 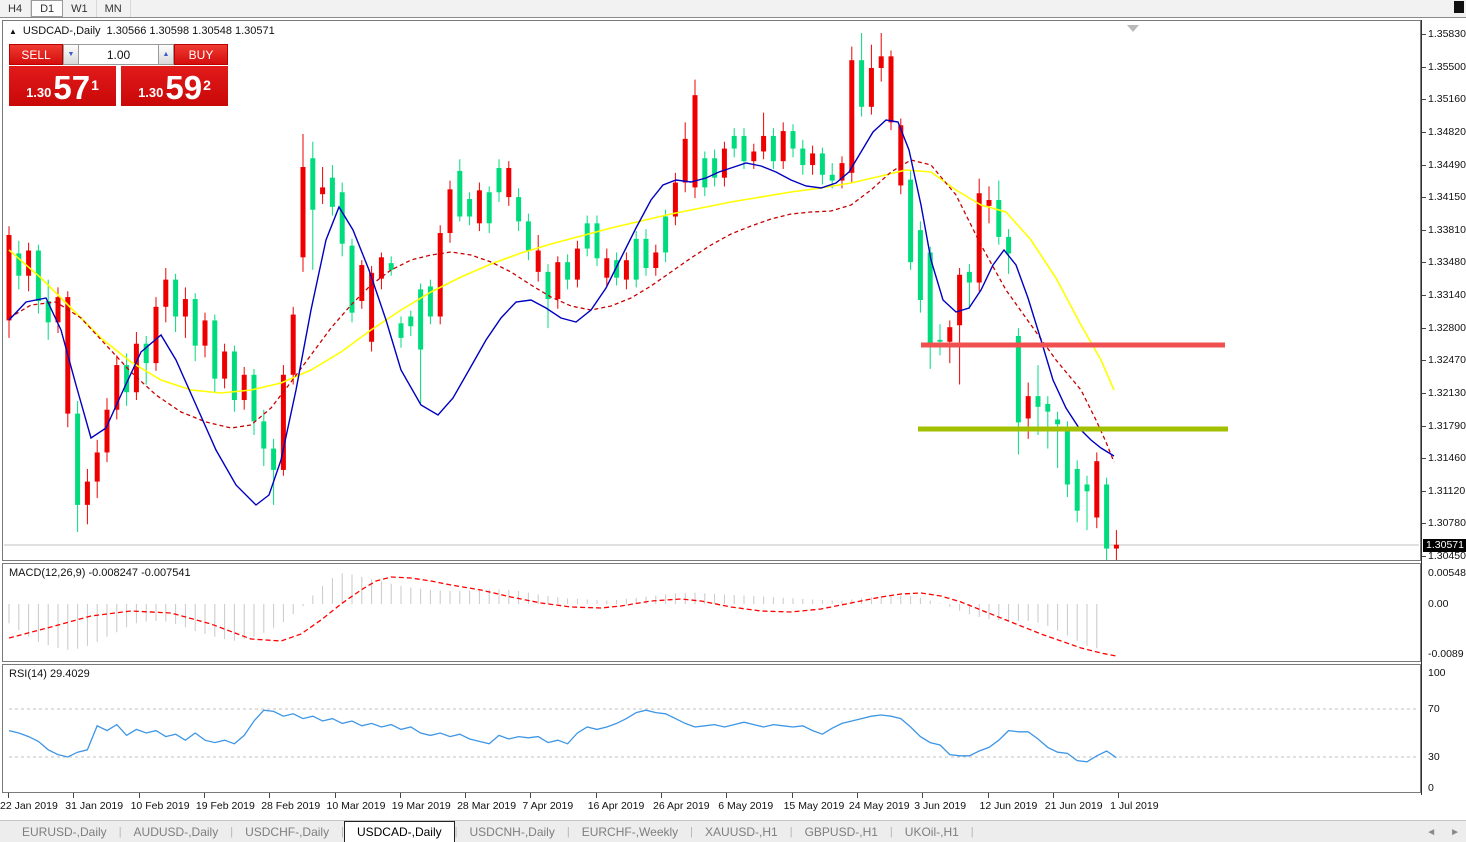 What do you see at coordinates (931, 831) in the screenshot?
I see `tab-ukoilh1: UKOil-,H1` at bounding box center [931, 831].